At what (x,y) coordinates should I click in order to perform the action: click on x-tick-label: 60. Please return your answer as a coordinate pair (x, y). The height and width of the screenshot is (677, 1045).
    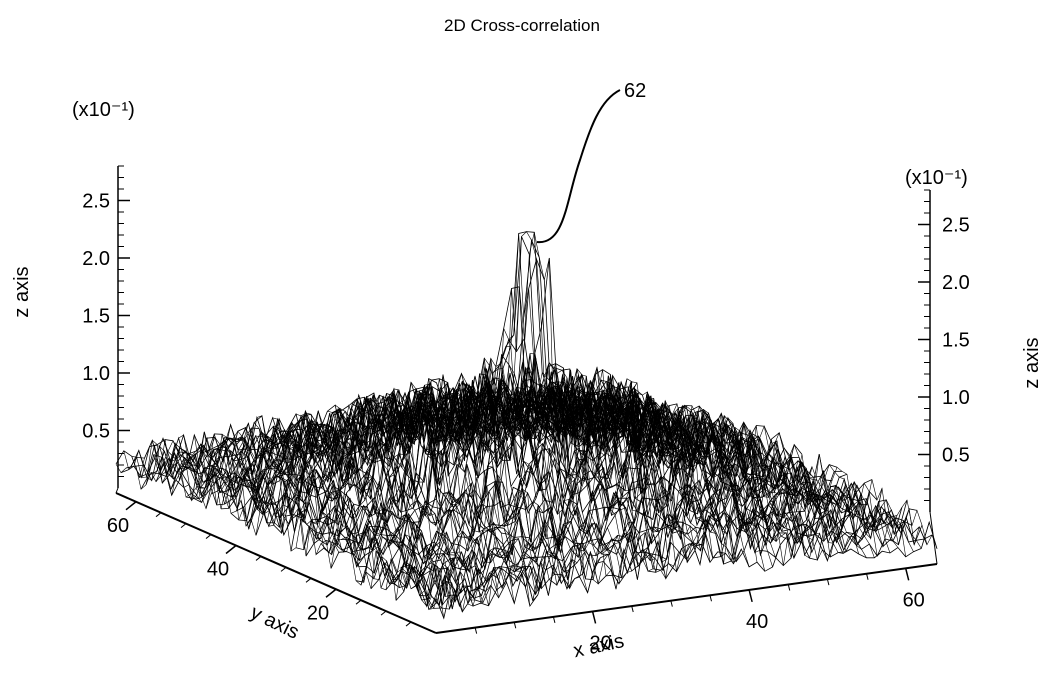
    Looking at the image, I should click on (914, 600).